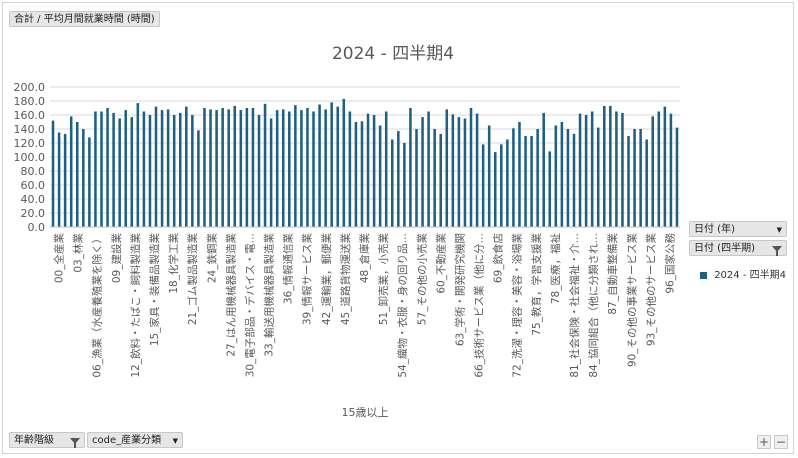 The height and width of the screenshot is (458, 798). I want to click on value-field-button: 合計 / 平均月間就業時間 (時間), so click(84, 19).